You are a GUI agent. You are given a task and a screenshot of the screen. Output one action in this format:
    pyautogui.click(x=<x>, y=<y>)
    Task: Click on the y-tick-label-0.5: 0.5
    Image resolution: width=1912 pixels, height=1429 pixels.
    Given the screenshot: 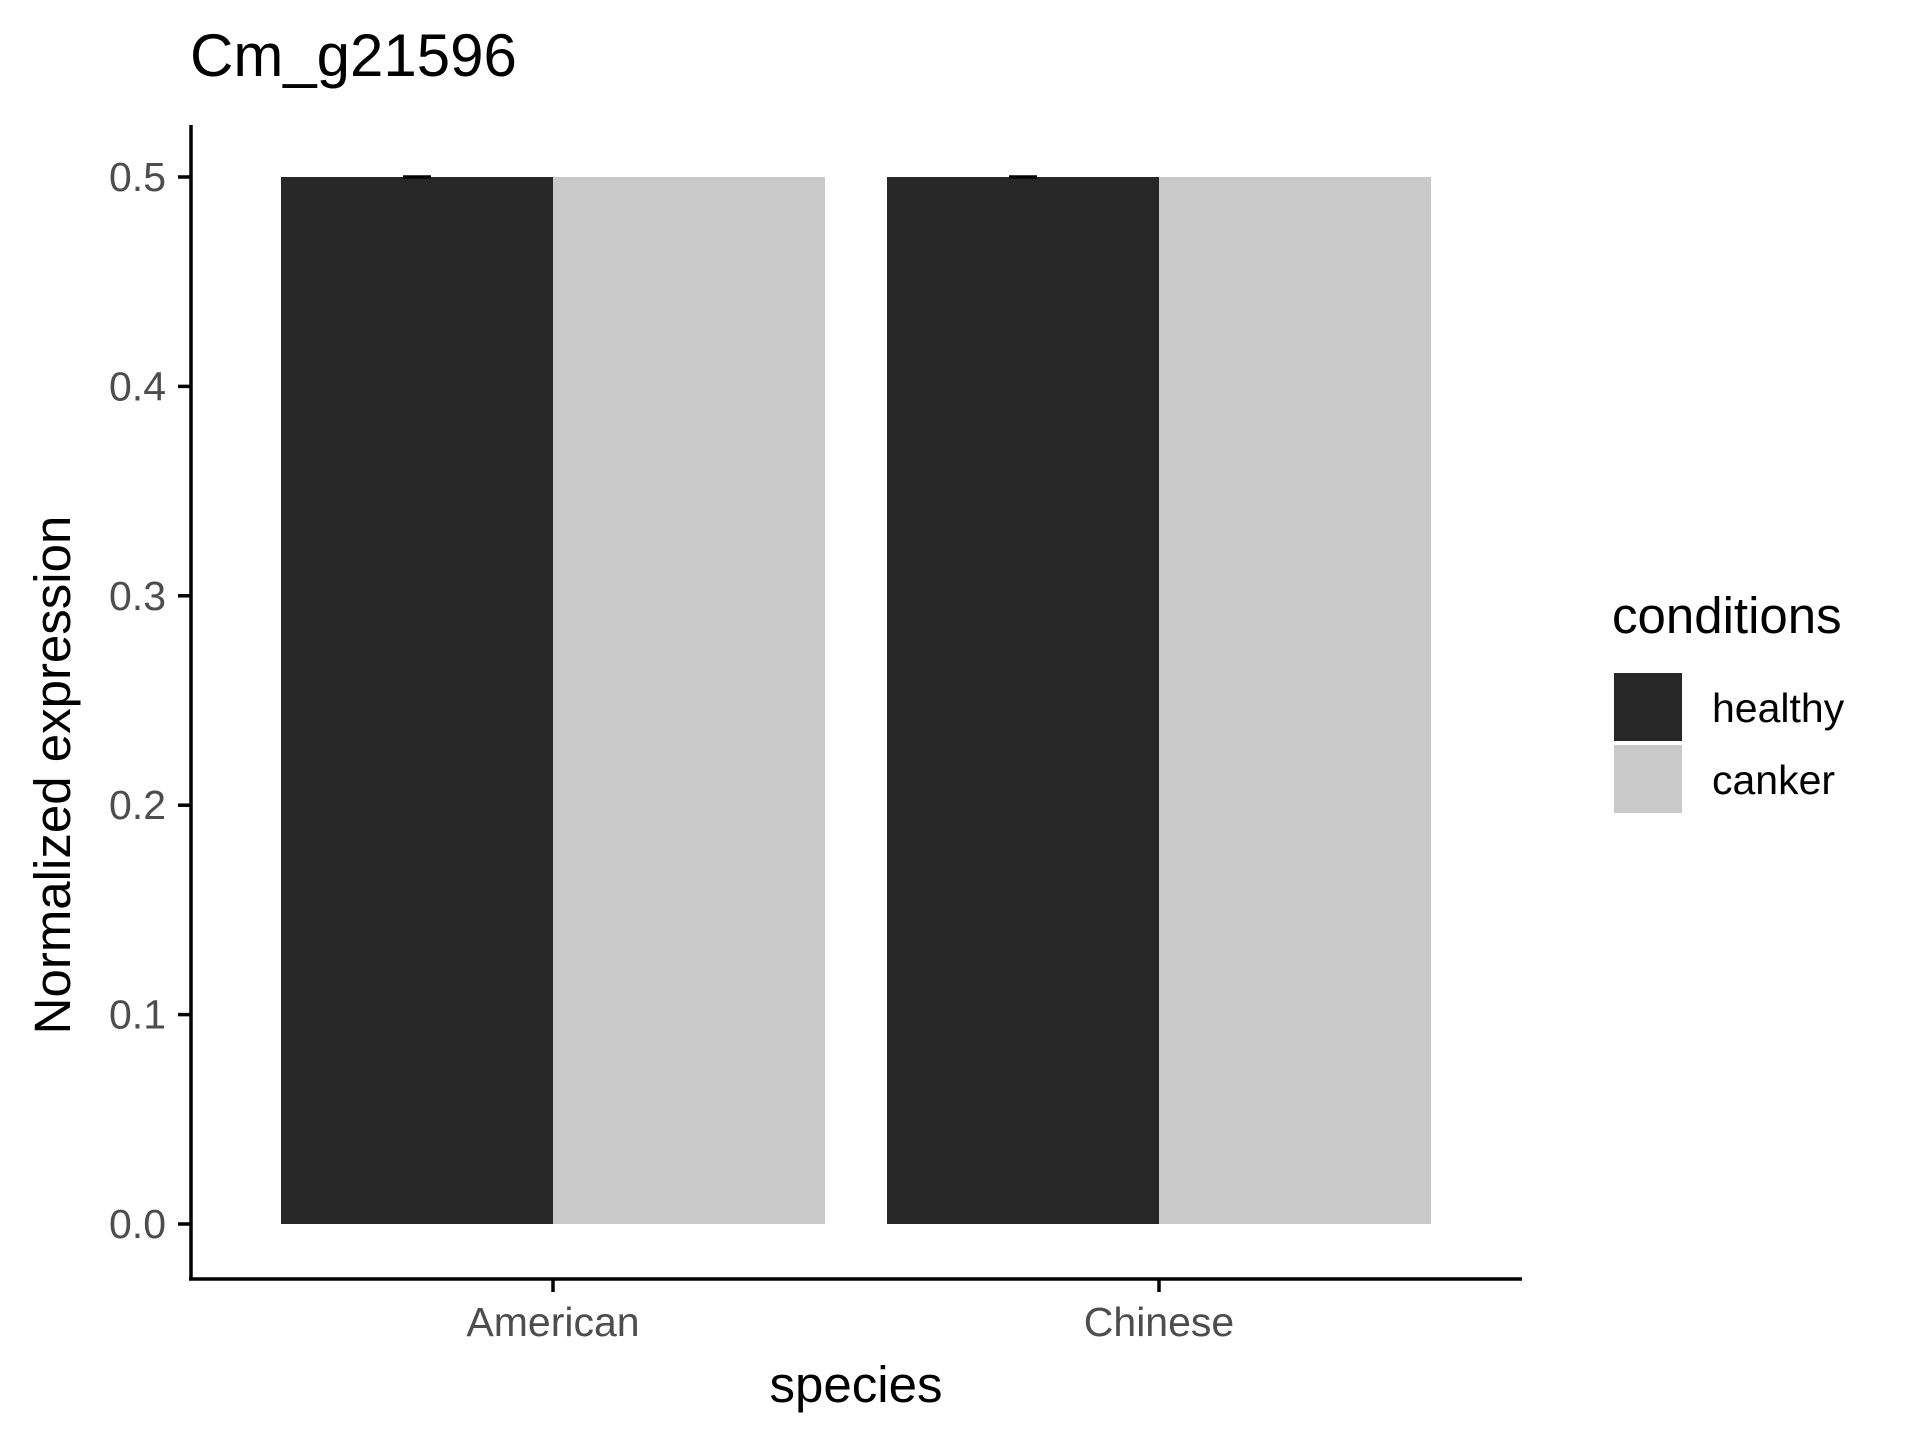 What is the action you would take?
    pyautogui.click(x=137, y=177)
    